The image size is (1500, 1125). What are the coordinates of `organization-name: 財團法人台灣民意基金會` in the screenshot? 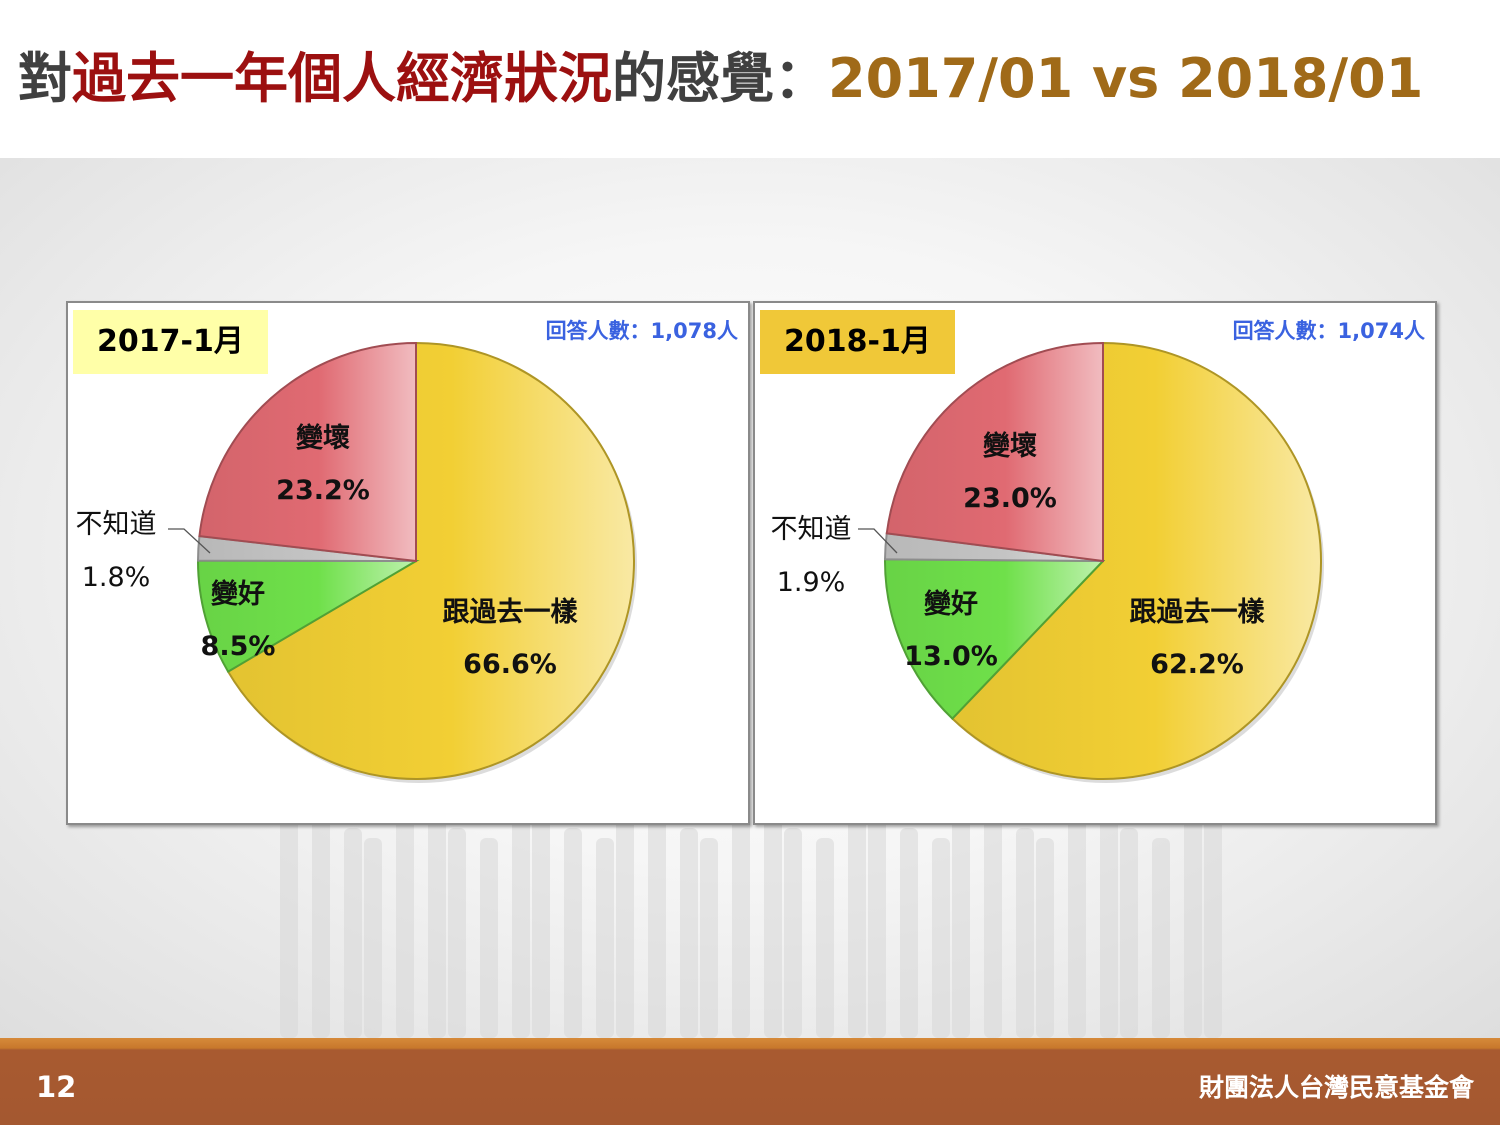 It's located at (1336, 1087).